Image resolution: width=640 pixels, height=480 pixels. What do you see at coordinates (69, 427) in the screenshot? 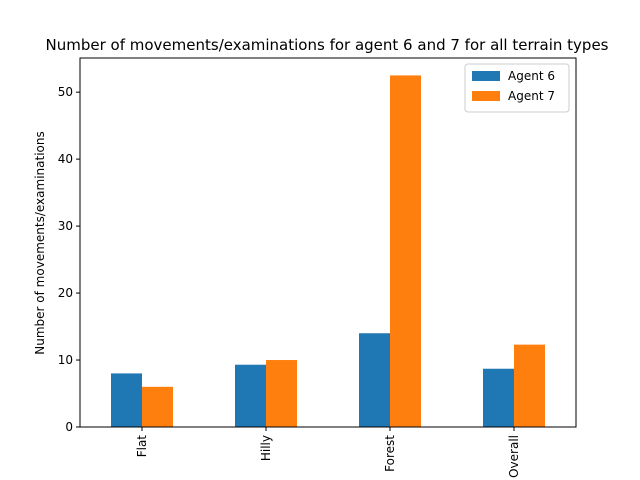
I see `y-tick-label: 0` at bounding box center [69, 427].